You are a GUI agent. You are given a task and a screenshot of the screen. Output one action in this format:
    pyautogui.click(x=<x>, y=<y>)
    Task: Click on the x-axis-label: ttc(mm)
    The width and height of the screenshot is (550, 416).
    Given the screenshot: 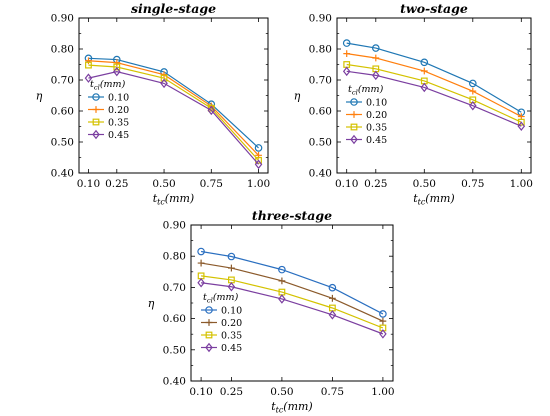 What is the action you would take?
    pyautogui.click(x=433, y=199)
    